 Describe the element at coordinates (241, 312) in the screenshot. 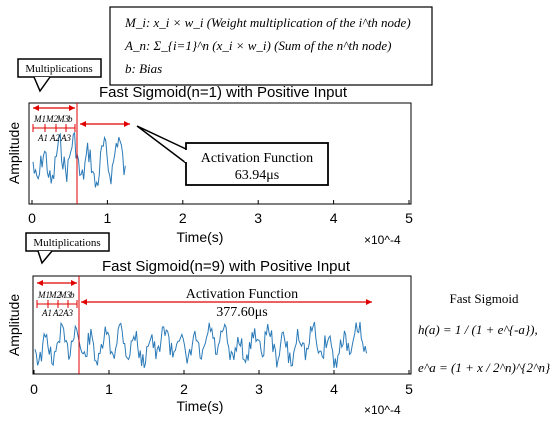

I see `chart-2-activation-time: 377.60μs` at that location.